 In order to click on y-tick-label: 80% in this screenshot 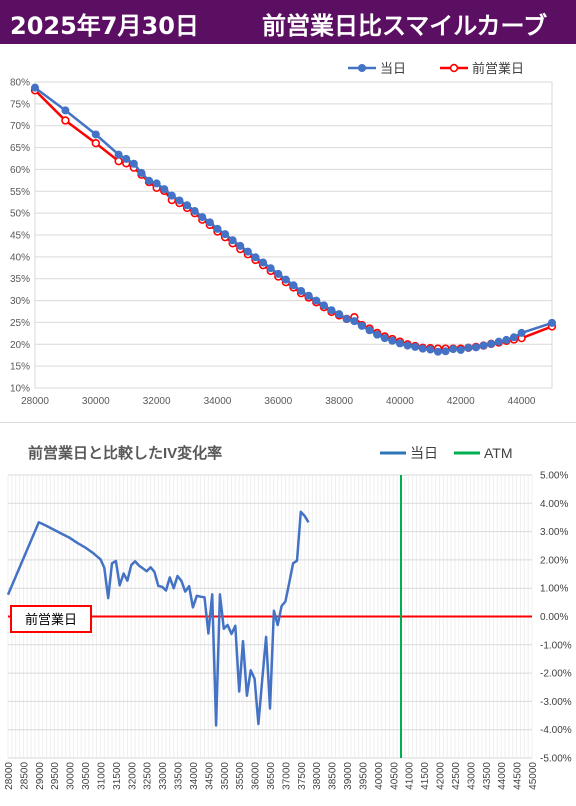, I will do `click(20, 83)`.